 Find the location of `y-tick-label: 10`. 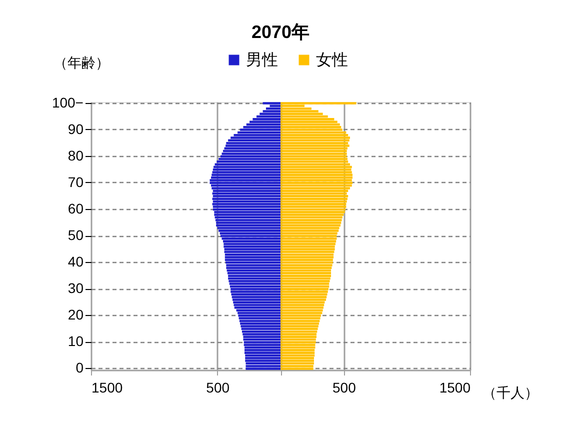

y-tick-label: 10 is located at coordinates (76, 341).